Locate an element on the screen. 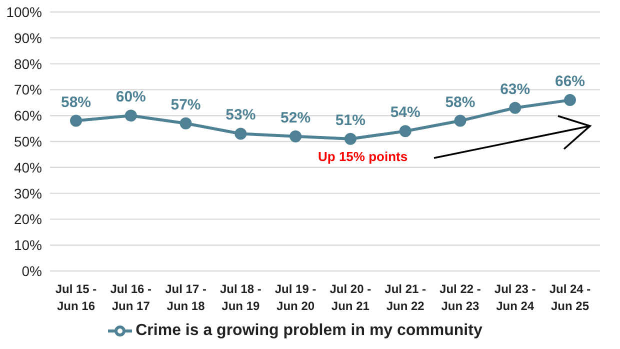 The width and height of the screenshot is (620, 349). y-tick-label: 30% is located at coordinates (28, 193).